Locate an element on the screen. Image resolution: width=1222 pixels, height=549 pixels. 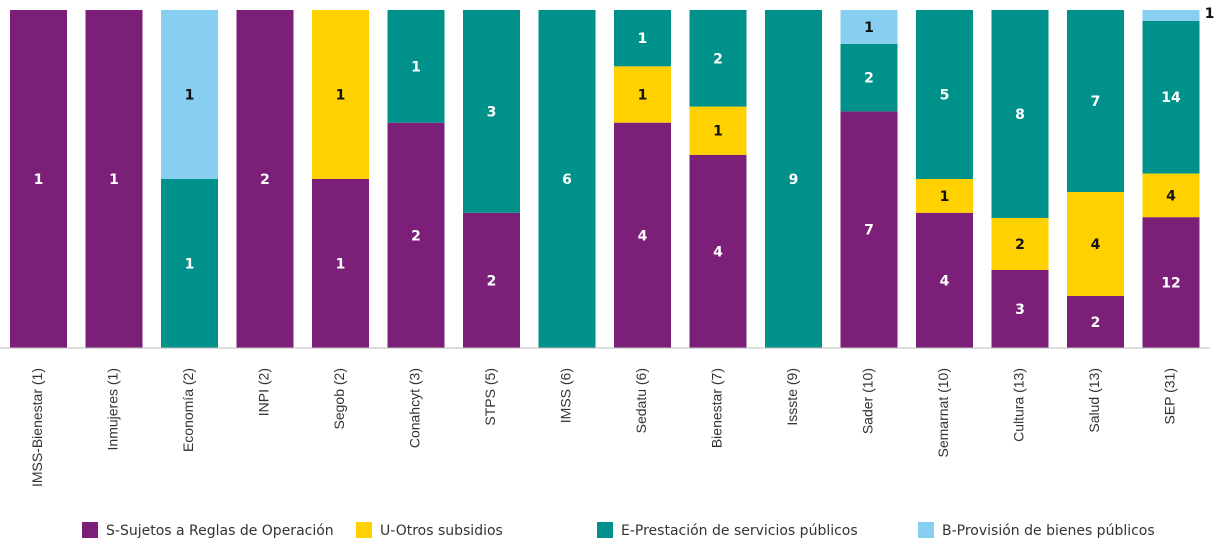
x-tick-label: Segob (2) is located at coordinates (339, 398).